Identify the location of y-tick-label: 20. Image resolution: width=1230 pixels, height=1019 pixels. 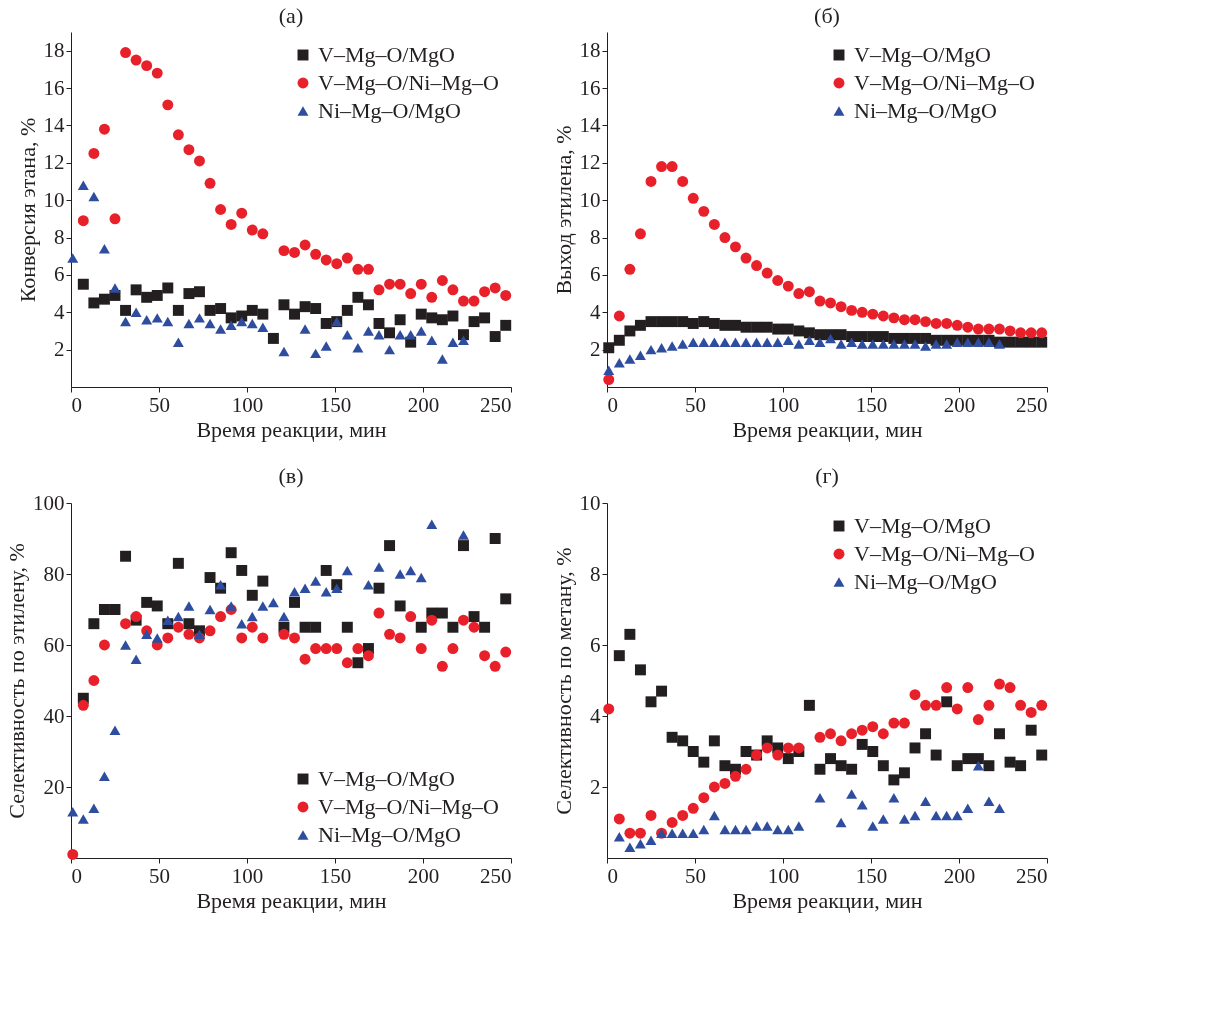
(54, 786).